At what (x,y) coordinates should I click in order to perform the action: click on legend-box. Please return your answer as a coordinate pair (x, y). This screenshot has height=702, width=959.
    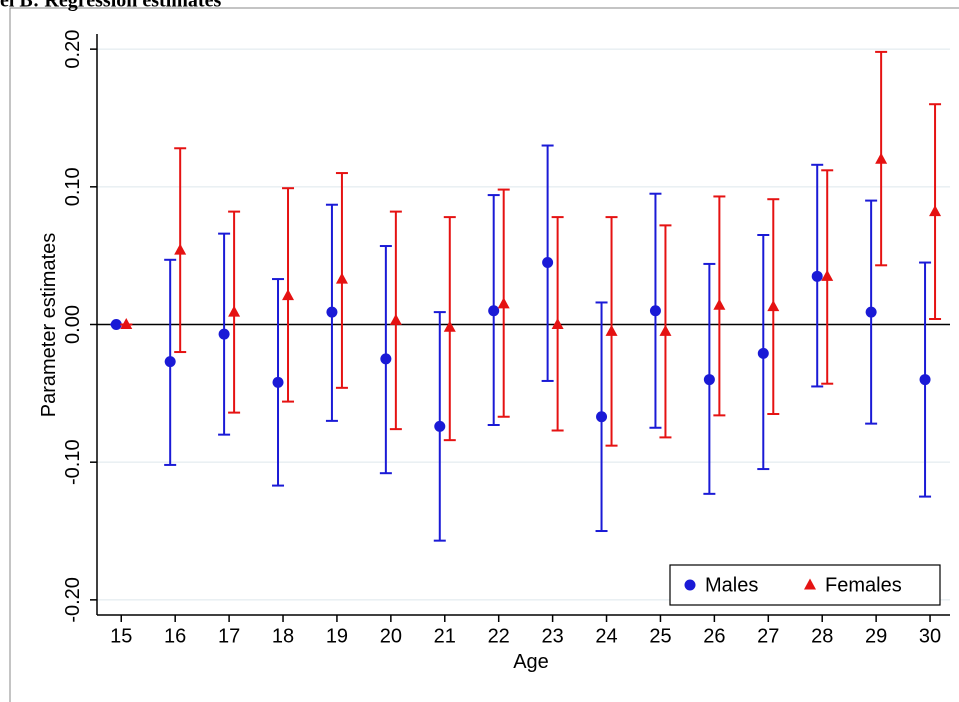
    Looking at the image, I should click on (805, 585).